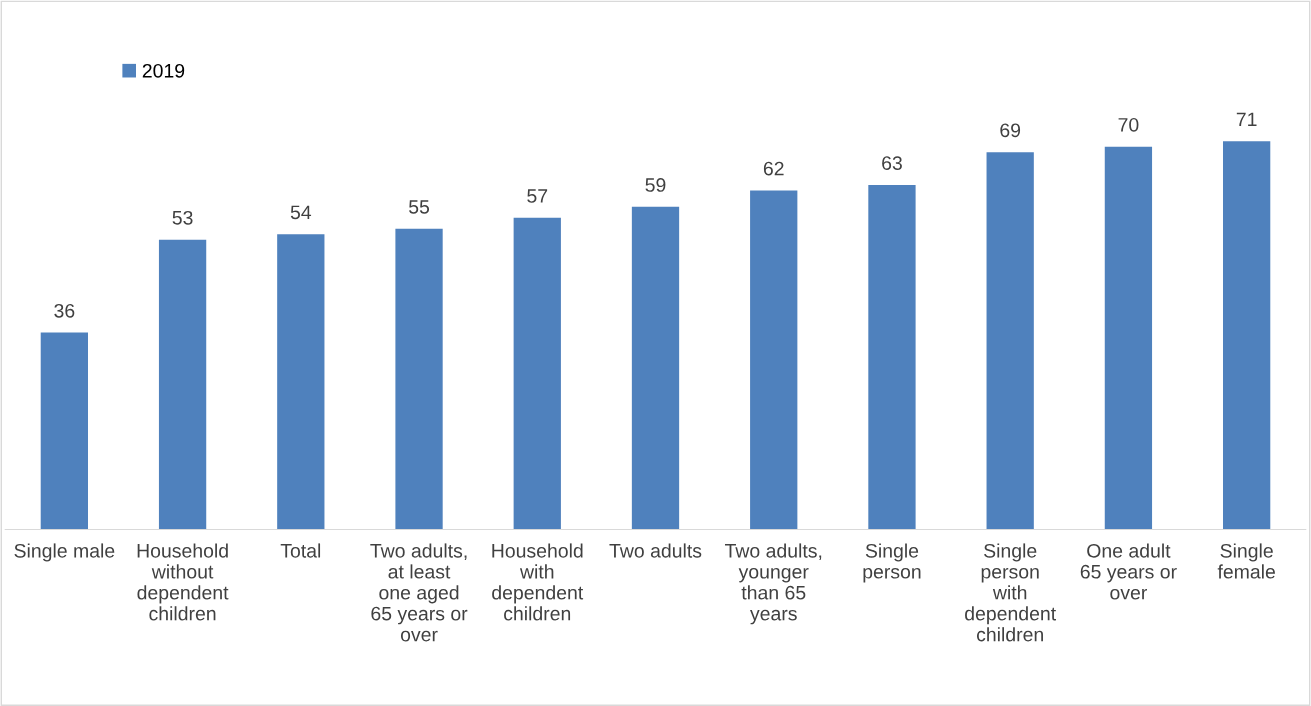 The image size is (1311, 706). I want to click on x-tick-label: Two adults, at least one aged 65 years or over, so click(419, 592).